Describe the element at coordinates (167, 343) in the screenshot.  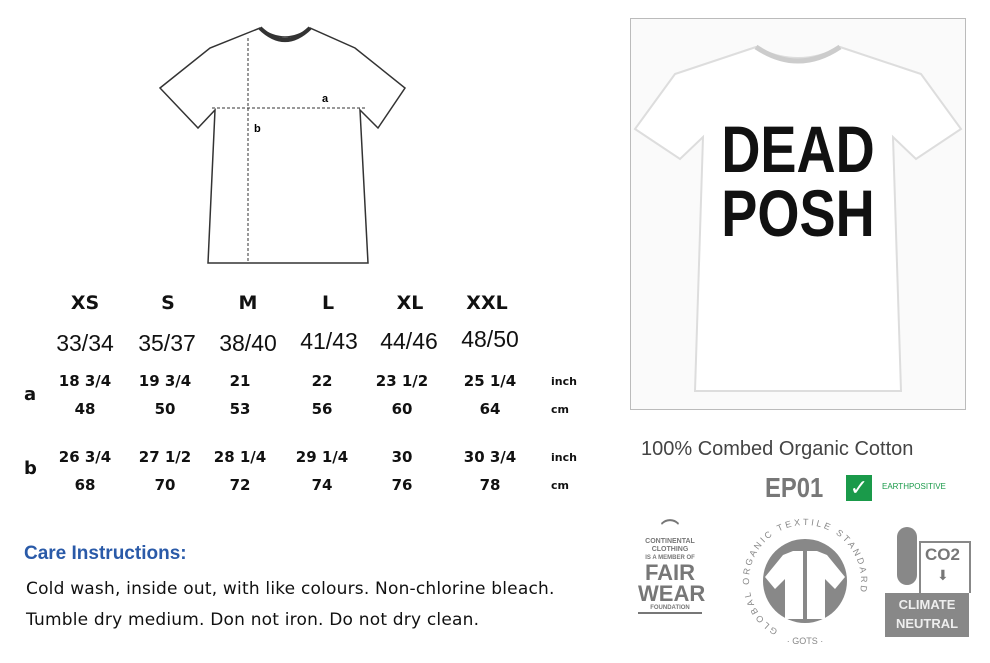
I see `chest-s: 35/37` at that location.